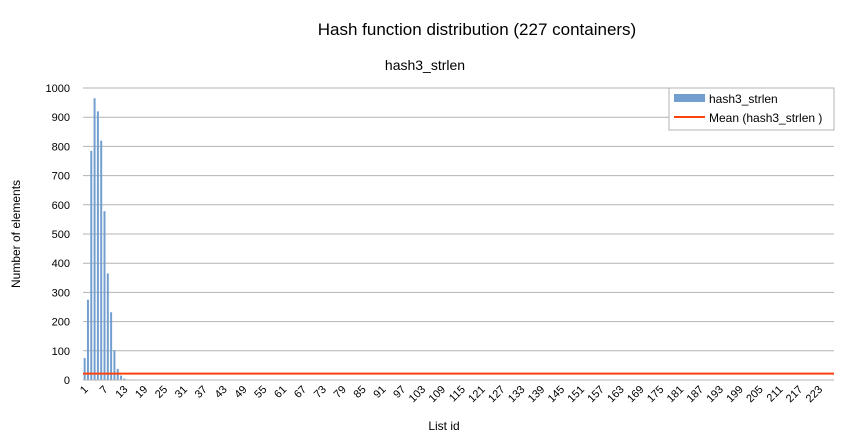  What do you see at coordinates (814, 394) in the screenshot?
I see `x-tick-label: 223` at bounding box center [814, 394].